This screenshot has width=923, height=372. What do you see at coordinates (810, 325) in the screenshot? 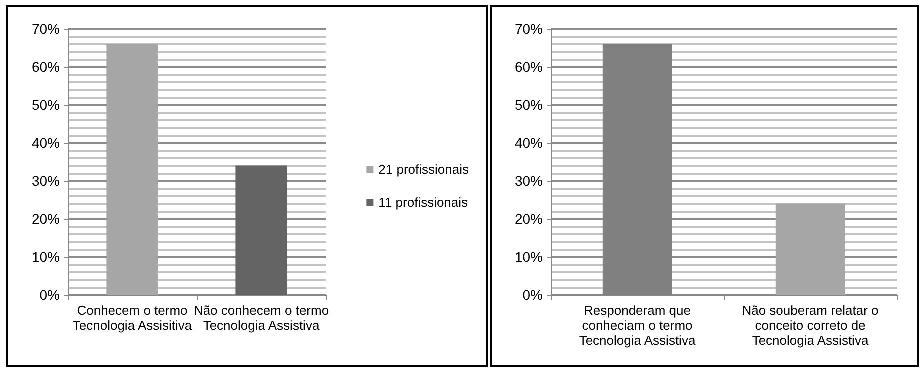
I see `x-tick-label: Não souberam relatar o conceito correto de Tecnologia Assistiva` at bounding box center [810, 325].